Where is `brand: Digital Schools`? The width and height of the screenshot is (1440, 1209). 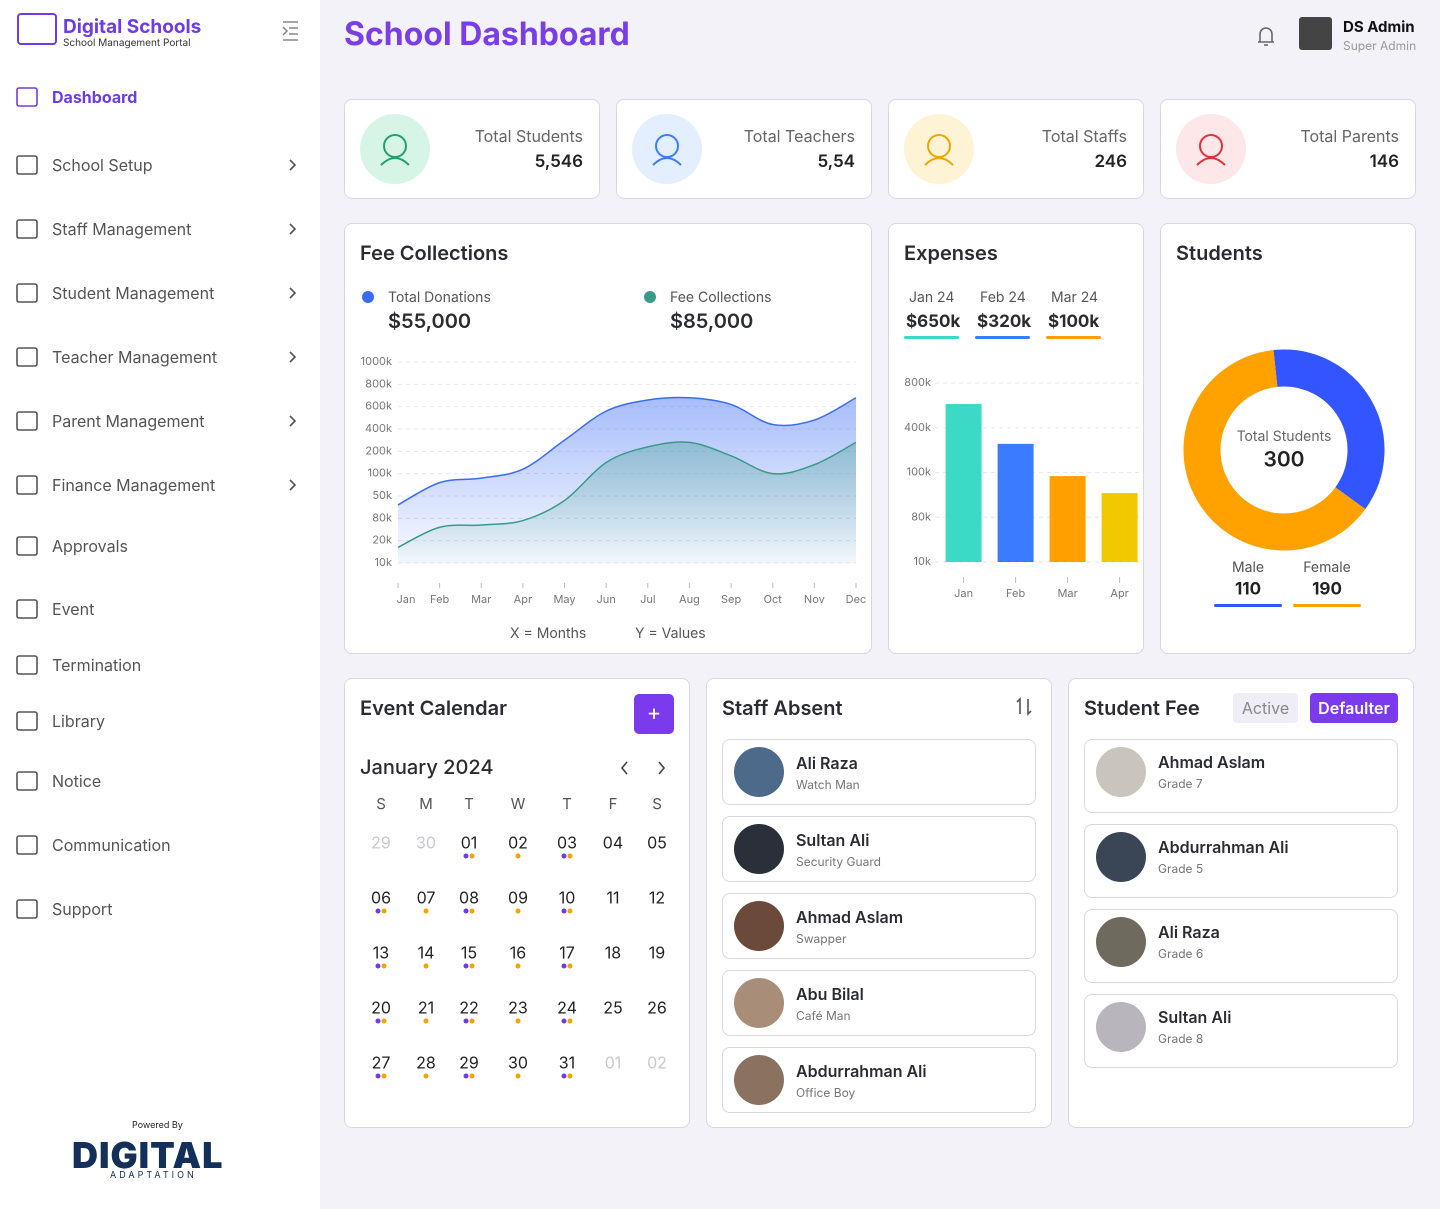 brand: Digital Schools is located at coordinates (132, 26).